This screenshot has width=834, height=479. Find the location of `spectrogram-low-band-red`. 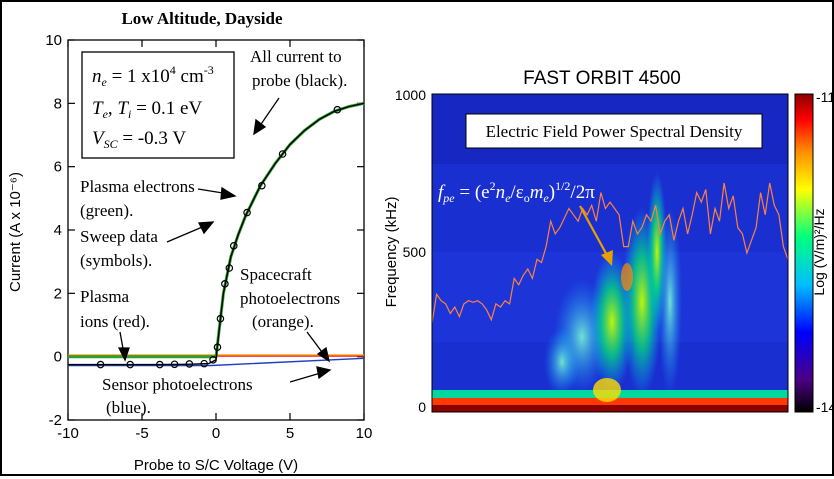

spectrogram-low-band-red is located at coordinates (610, 402).